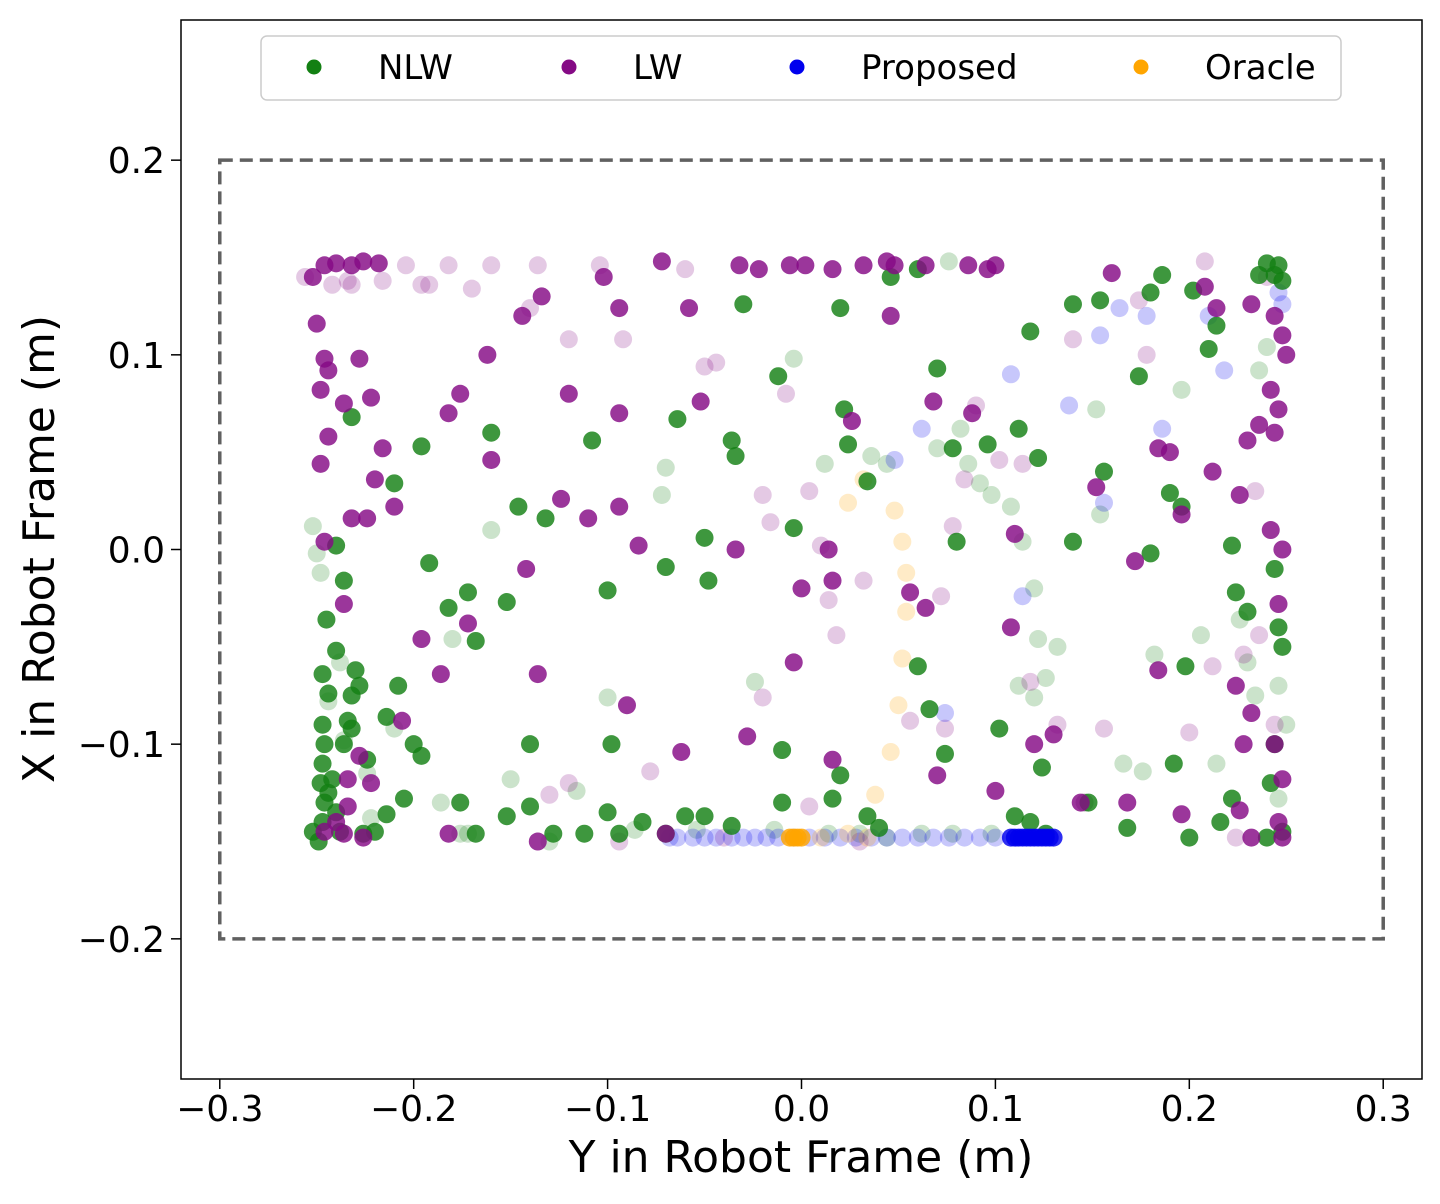 The height and width of the screenshot is (1204, 1440). Describe the element at coordinates (569, 67) in the screenshot. I see `legend-marker-lw` at that location.